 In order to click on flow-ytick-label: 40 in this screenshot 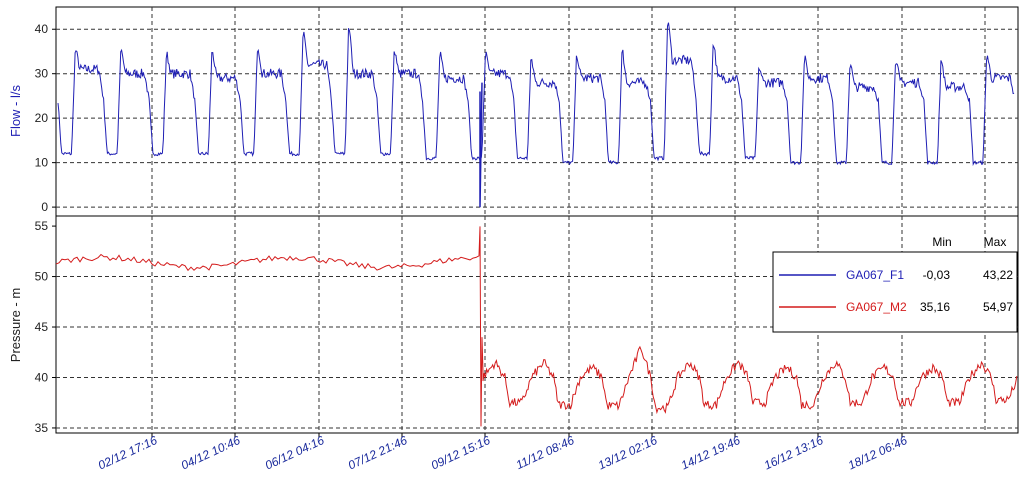, I will do `click(42, 29)`.